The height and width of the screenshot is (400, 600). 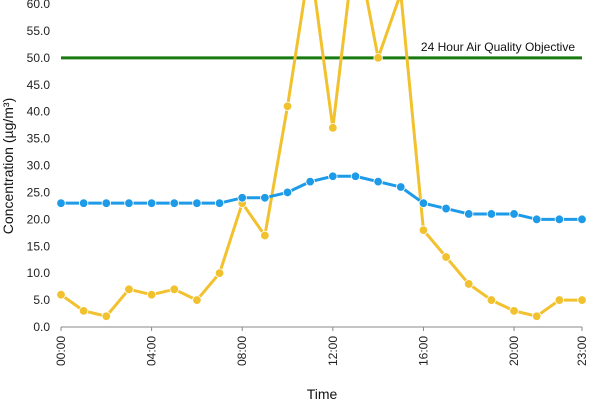 What do you see at coordinates (423, 351) in the screenshot?
I see `x-tick-label: 16:00` at bounding box center [423, 351].